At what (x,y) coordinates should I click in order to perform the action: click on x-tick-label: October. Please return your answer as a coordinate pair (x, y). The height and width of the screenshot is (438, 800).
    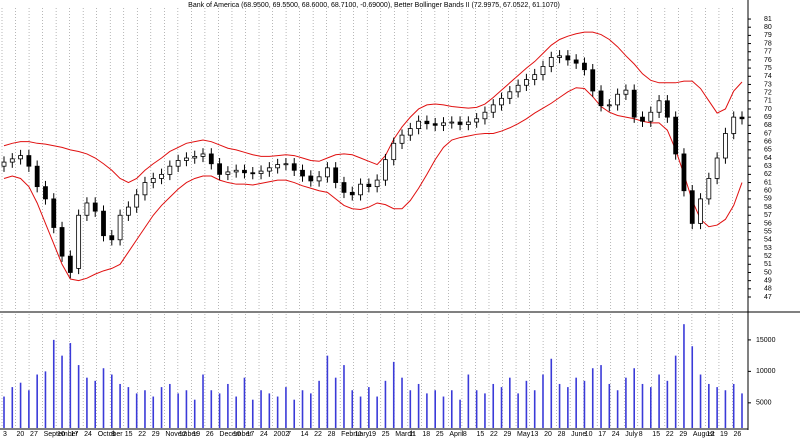
    Looking at the image, I should click on (111, 434).